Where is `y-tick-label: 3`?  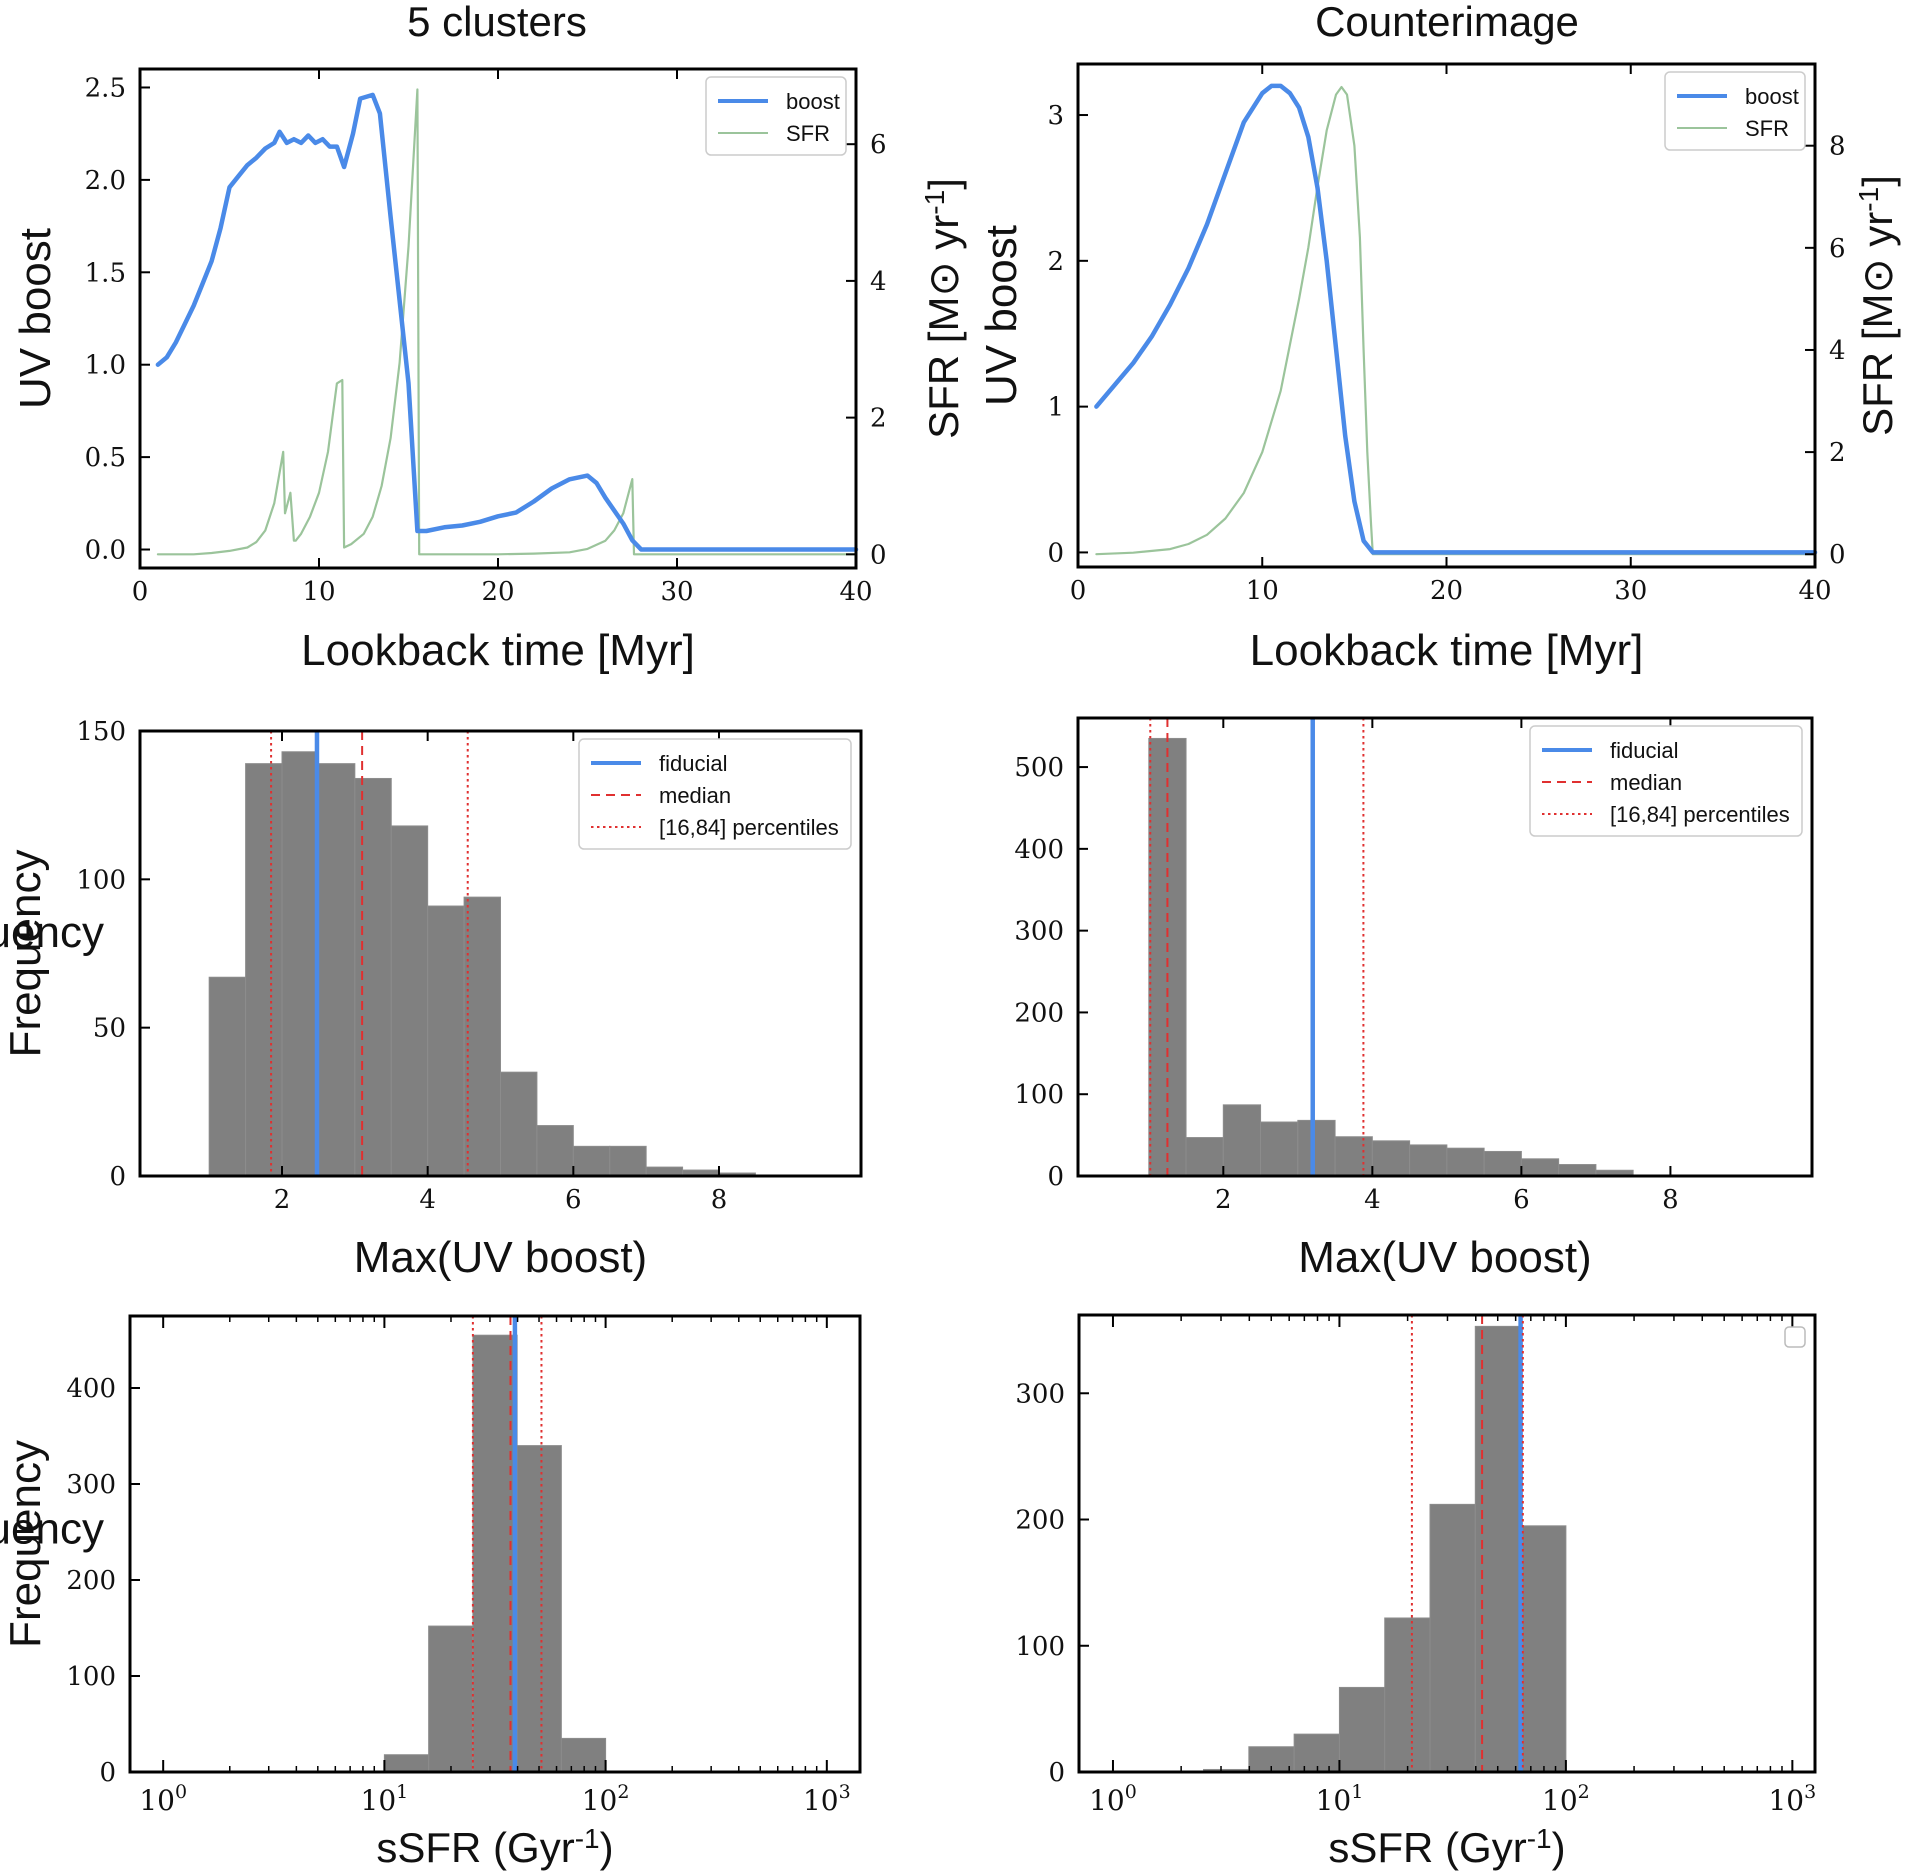 y-tick-label: 3 is located at coordinates (1055, 116).